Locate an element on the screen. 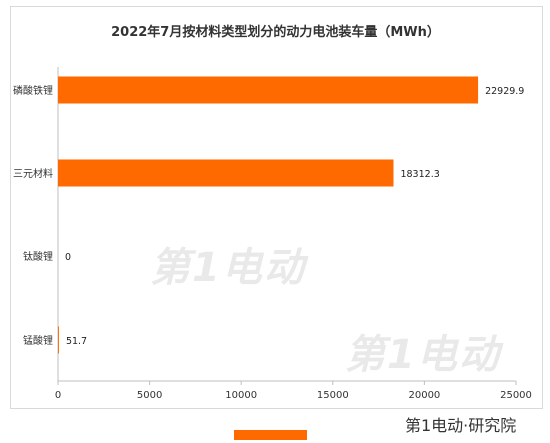 This screenshot has width=550, height=443. x-tick-label: 5000 is located at coordinates (149, 395).